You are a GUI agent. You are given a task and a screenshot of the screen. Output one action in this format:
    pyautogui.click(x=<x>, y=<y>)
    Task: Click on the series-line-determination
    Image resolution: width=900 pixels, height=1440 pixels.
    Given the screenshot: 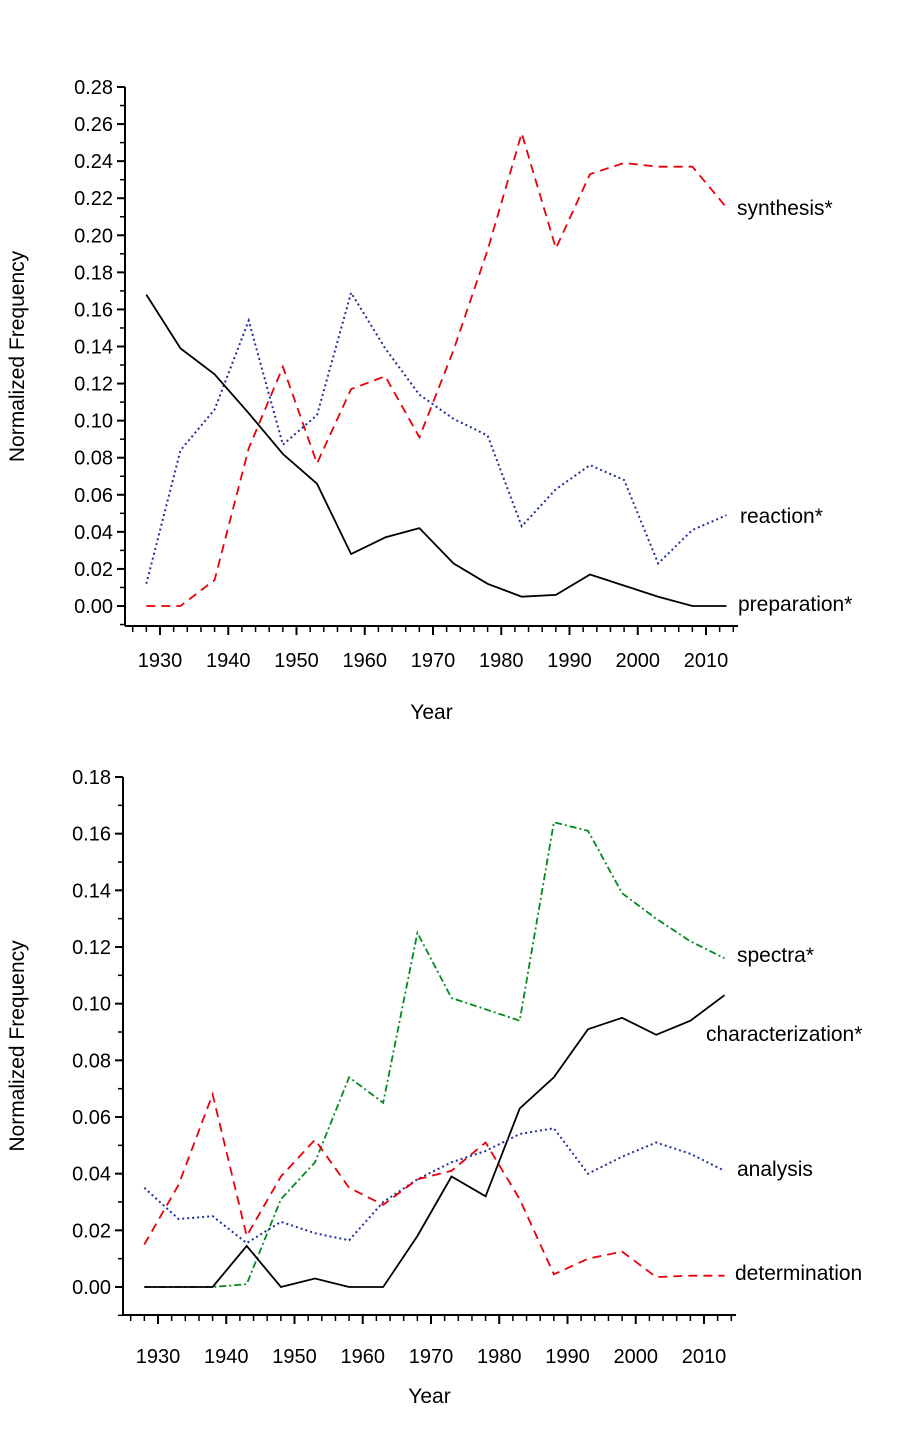 What is the action you would take?
    pyautogui.click(x=434, y=1185)
    